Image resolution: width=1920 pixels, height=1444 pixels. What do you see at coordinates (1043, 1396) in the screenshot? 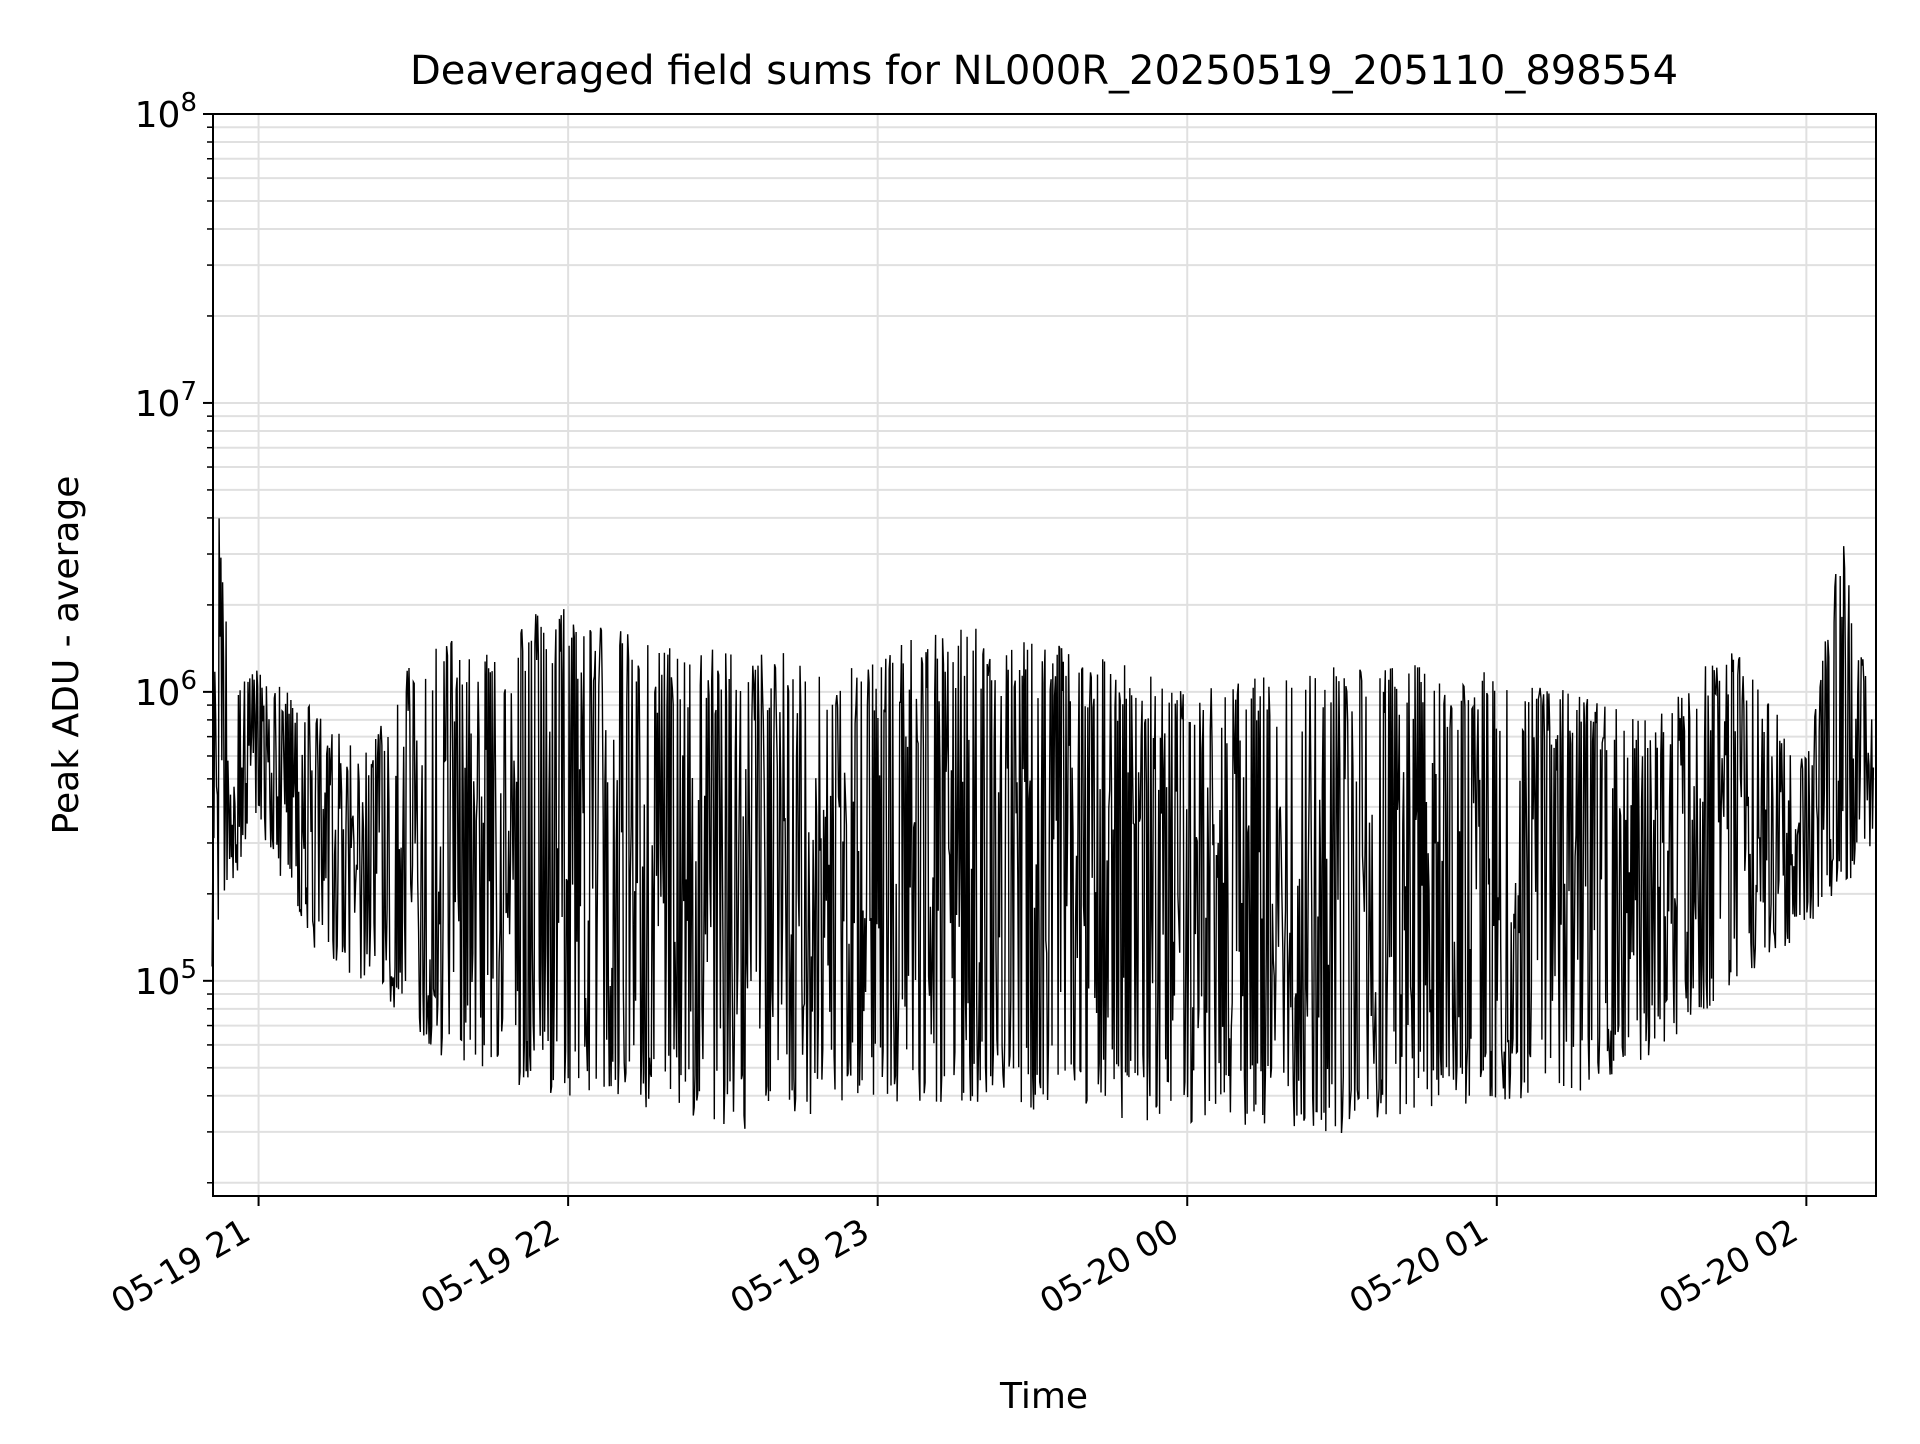
I see `x-axis-label: Time` at bounding box center [1043, 1396].